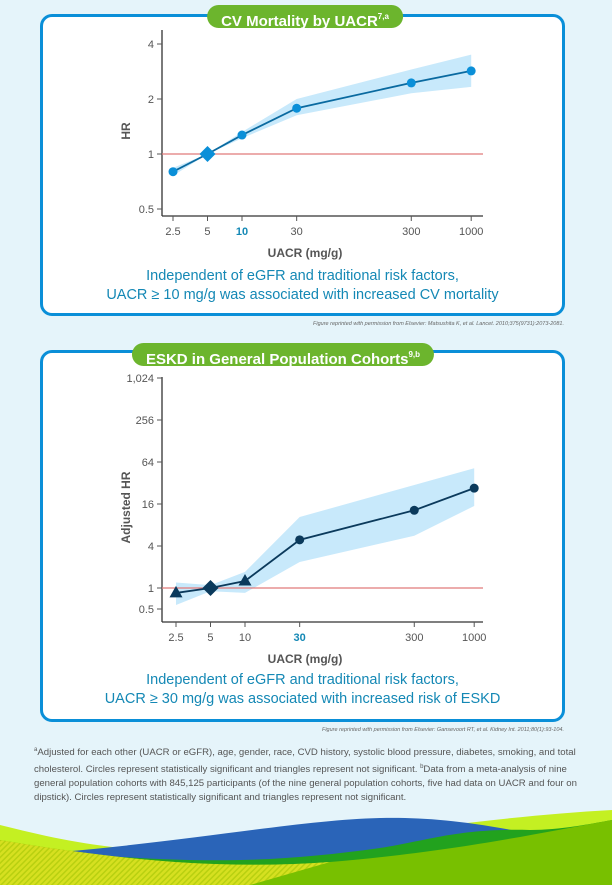 This screenshot has height=885, width=612. I want to click on footnote-b-mark: b, so click(422, 767).